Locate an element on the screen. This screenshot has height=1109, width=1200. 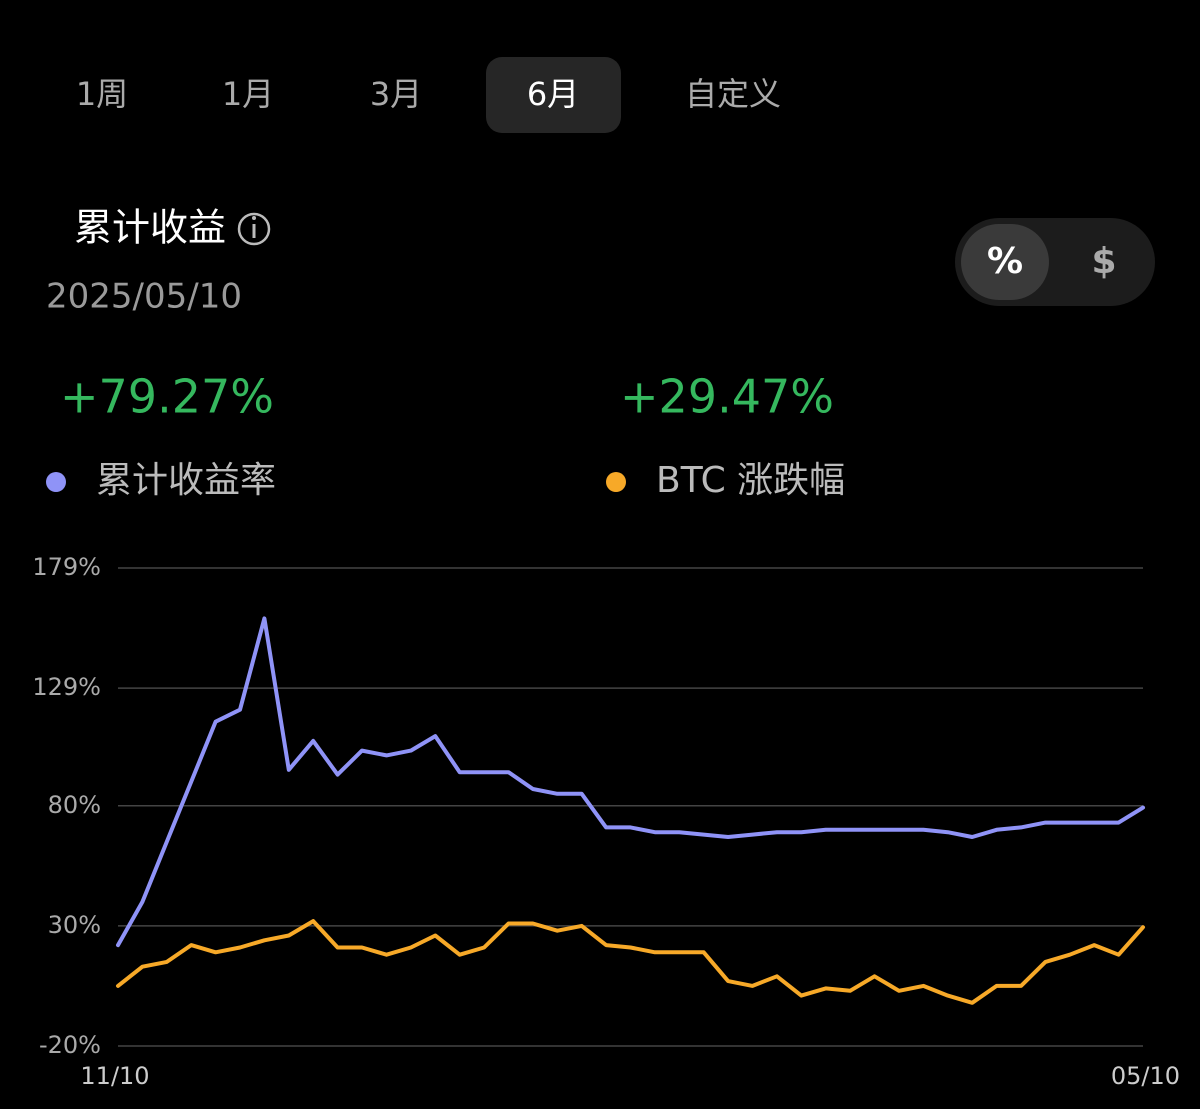
legend-label: BTC 涨跌幅 is located at coordinates (750, 480).